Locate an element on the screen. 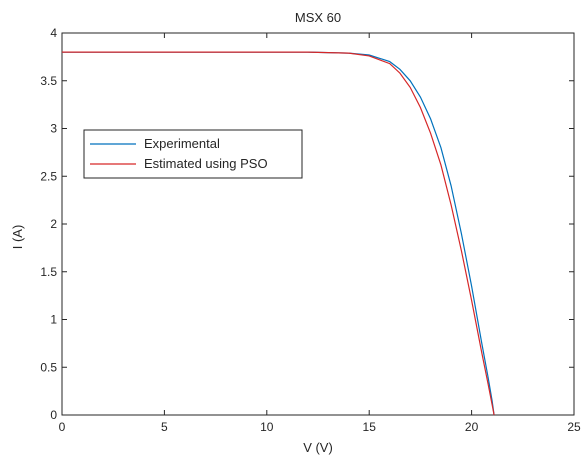 This screenshot has width=585, height=457. x-tick-label: 25 is located at coordinates (574, 427).